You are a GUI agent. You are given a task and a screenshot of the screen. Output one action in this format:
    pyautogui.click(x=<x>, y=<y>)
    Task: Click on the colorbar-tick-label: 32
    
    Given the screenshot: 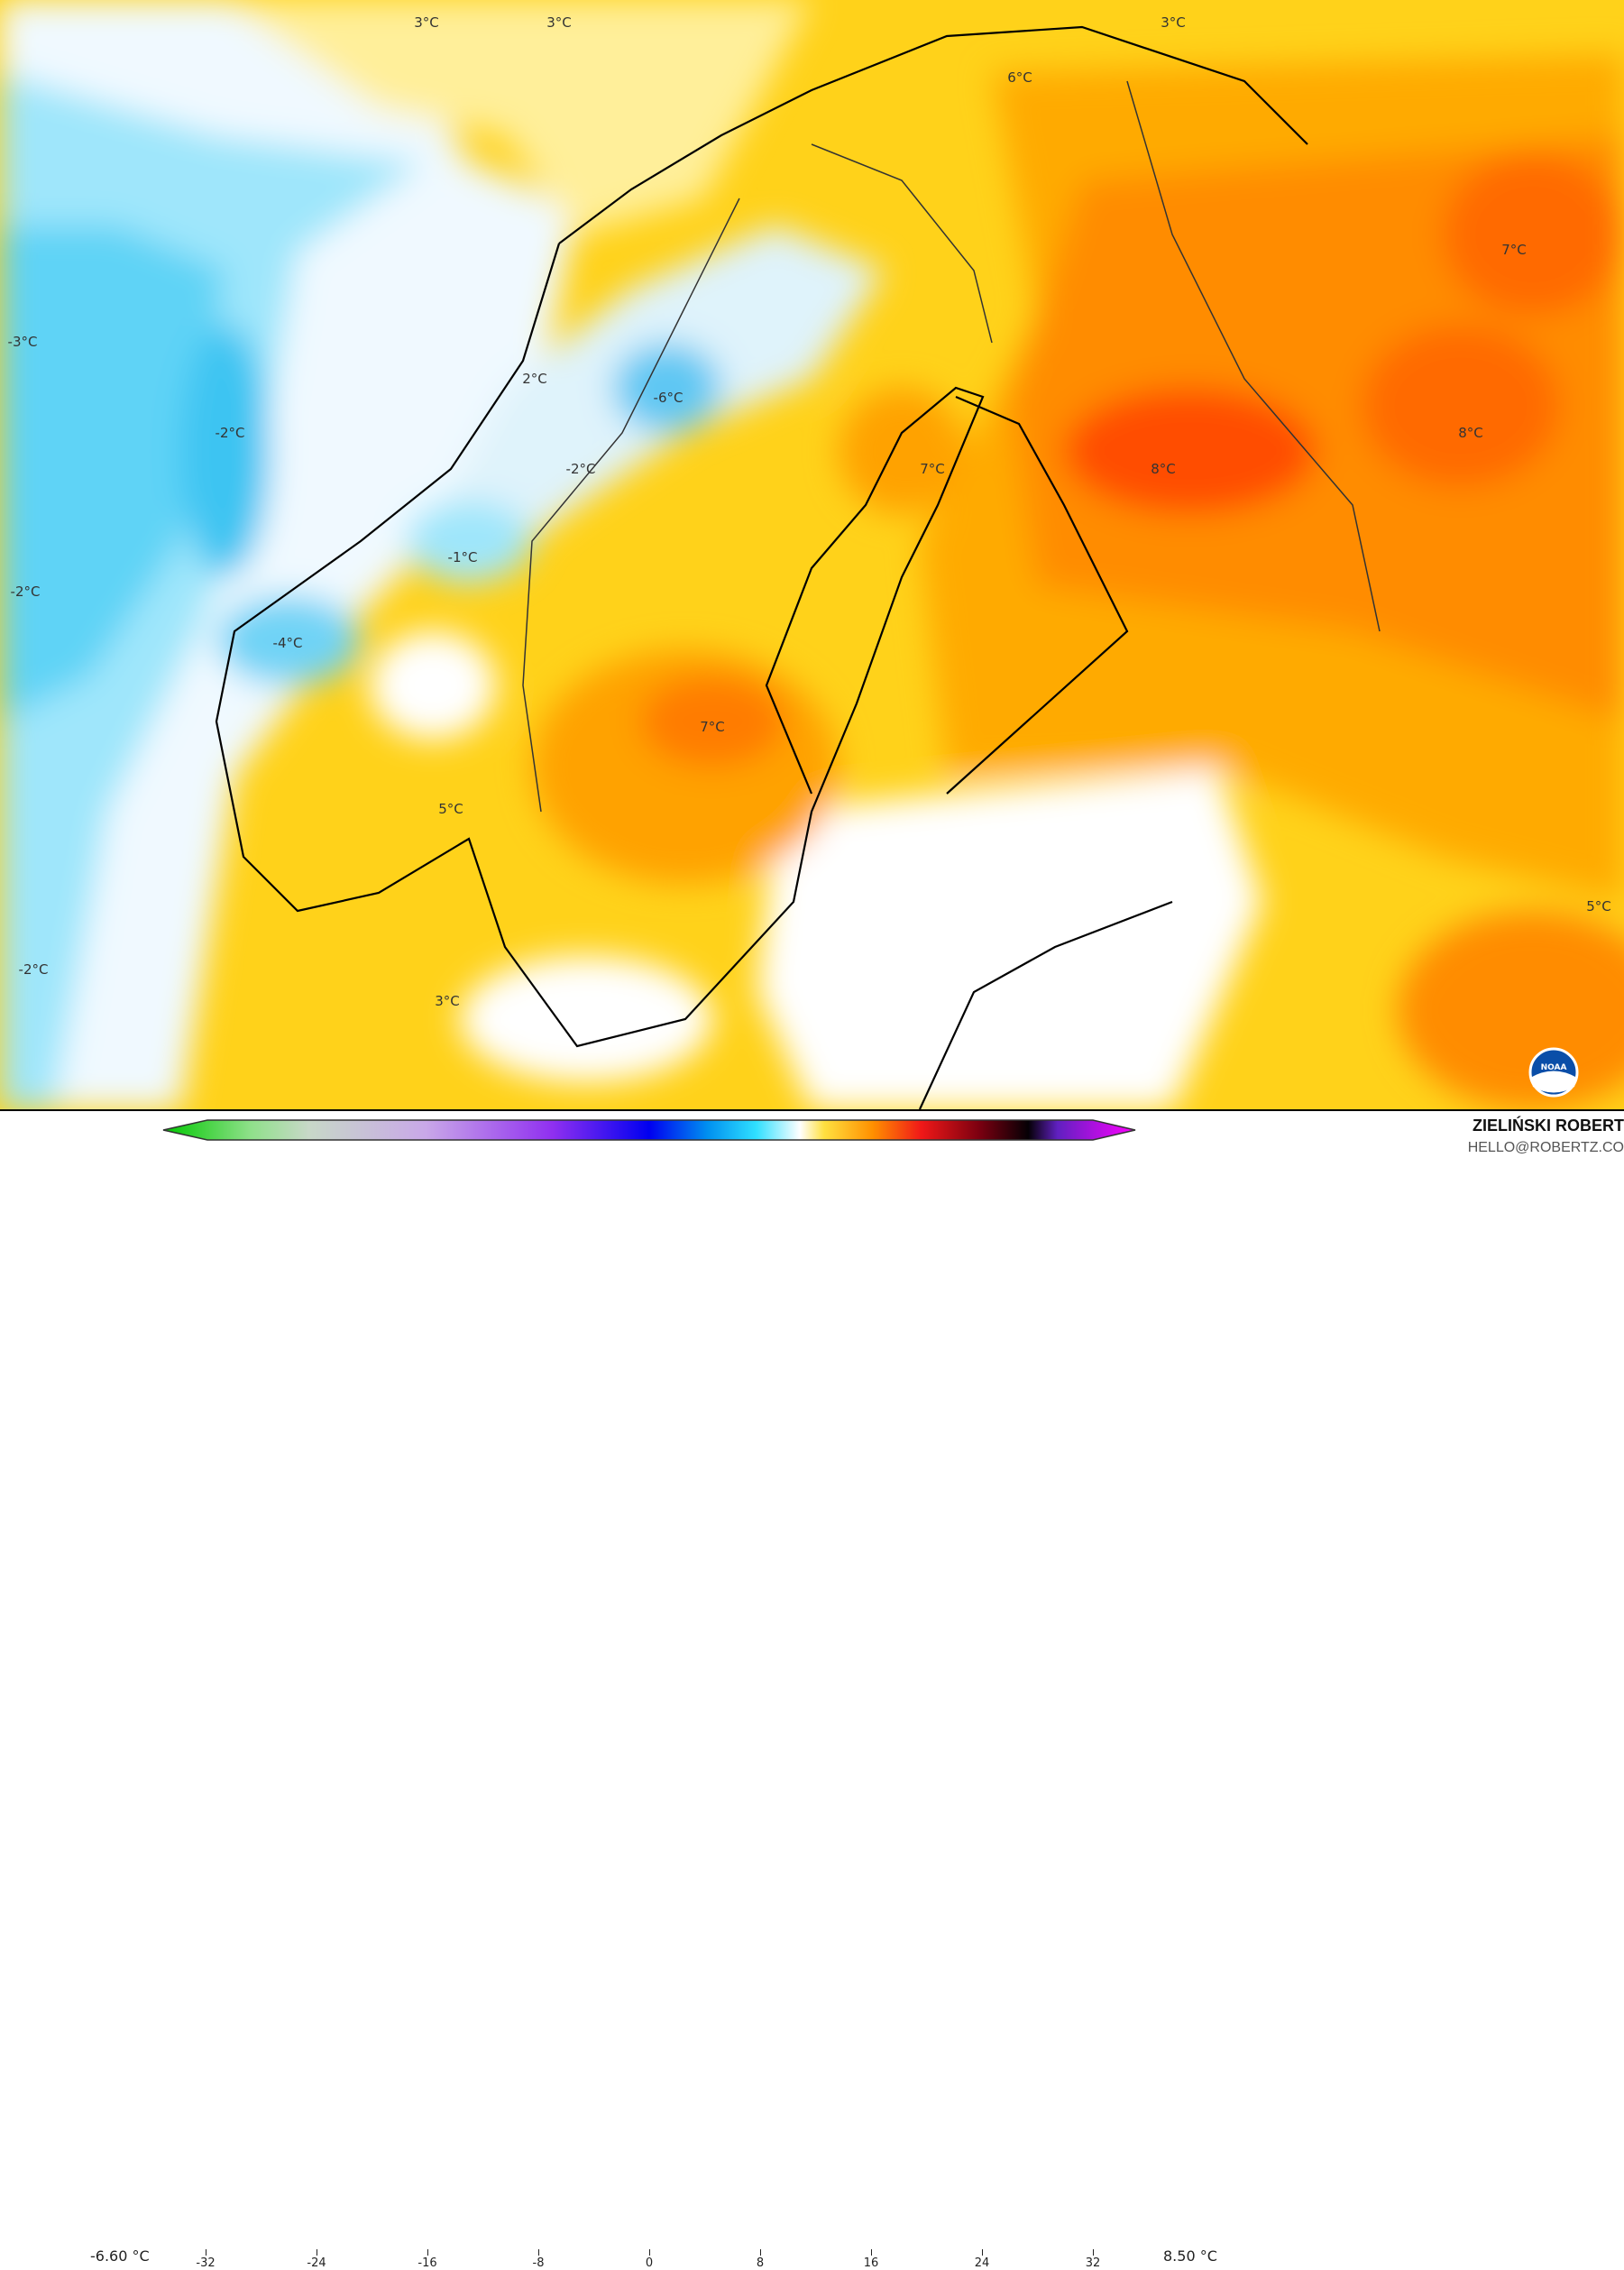 What is the action you would take?
    pyautogui.click(x=1093, y=2263)
    